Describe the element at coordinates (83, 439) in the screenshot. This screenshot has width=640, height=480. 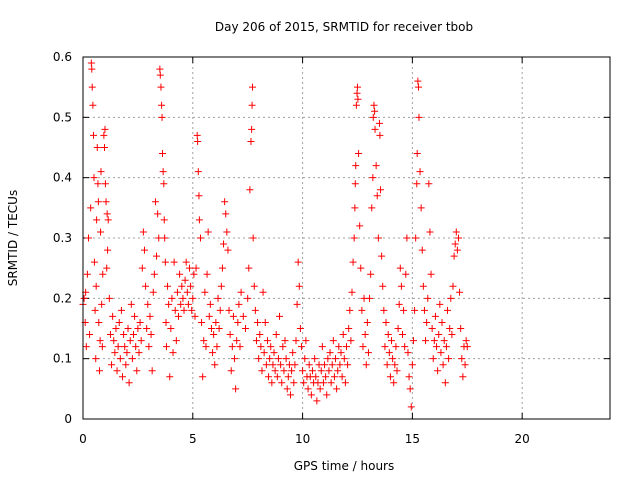
I see `x-tick-label: 0` at that location.